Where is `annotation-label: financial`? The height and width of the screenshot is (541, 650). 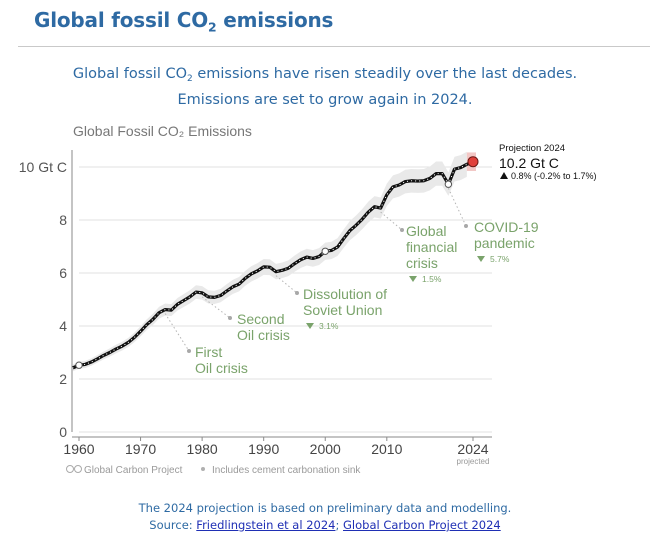 annotation-label: financial is located at coordinates (431, 247).